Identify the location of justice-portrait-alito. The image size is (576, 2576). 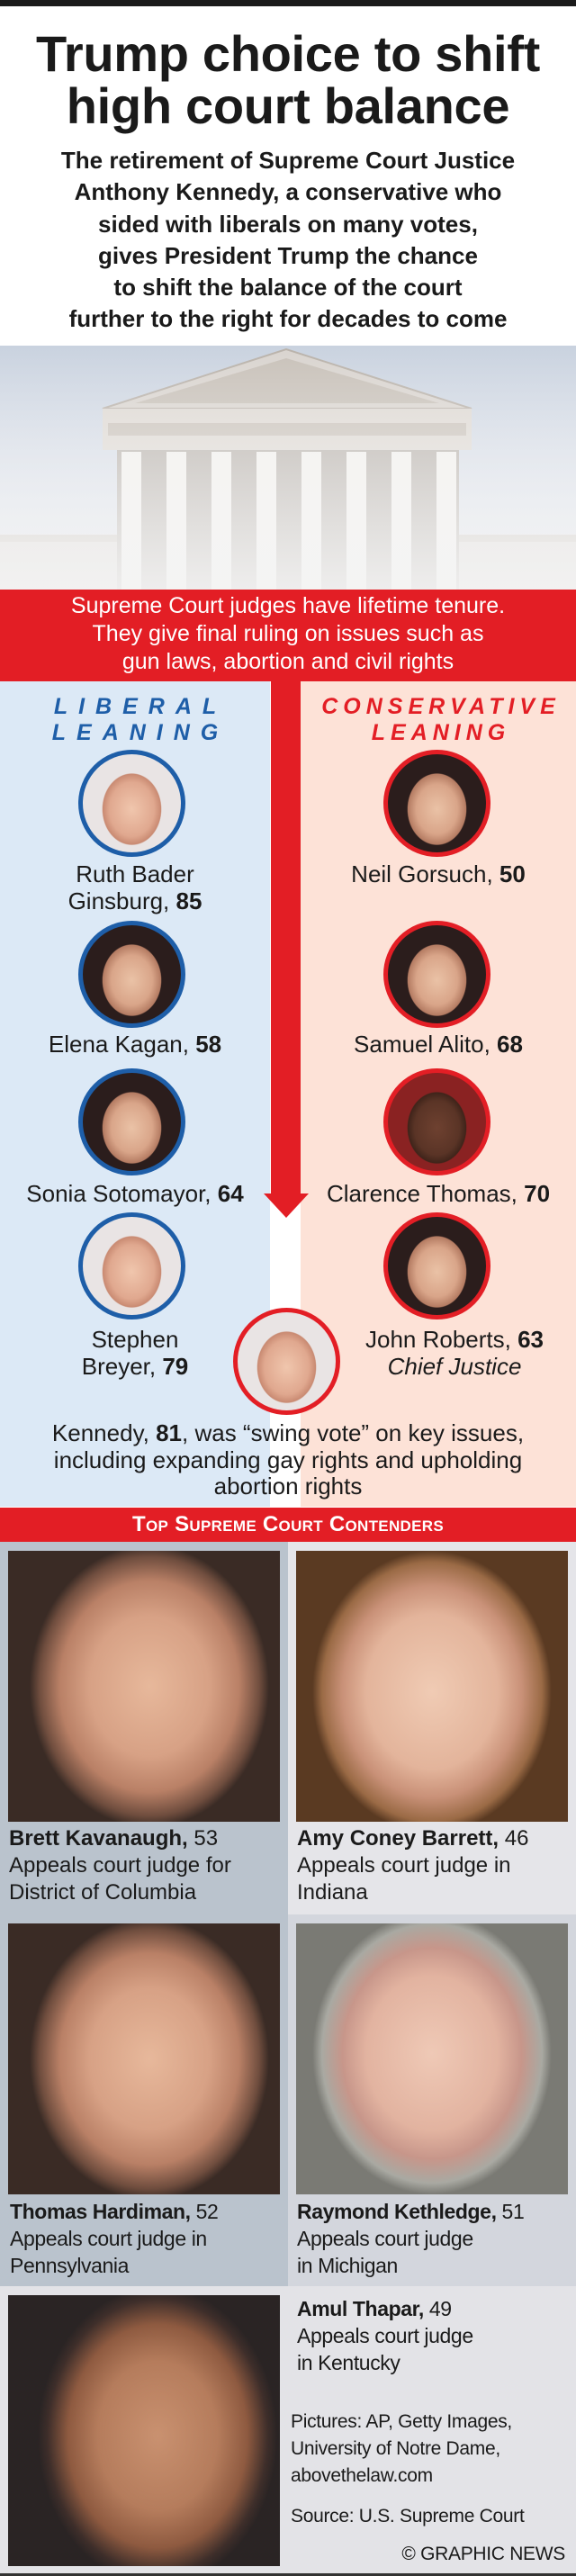
(436, 974).